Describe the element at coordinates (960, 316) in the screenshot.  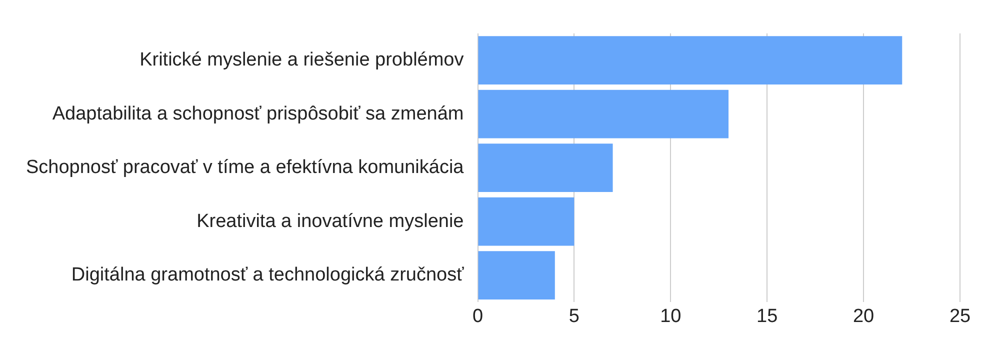
I see `x-tick-label: 25` at that location.